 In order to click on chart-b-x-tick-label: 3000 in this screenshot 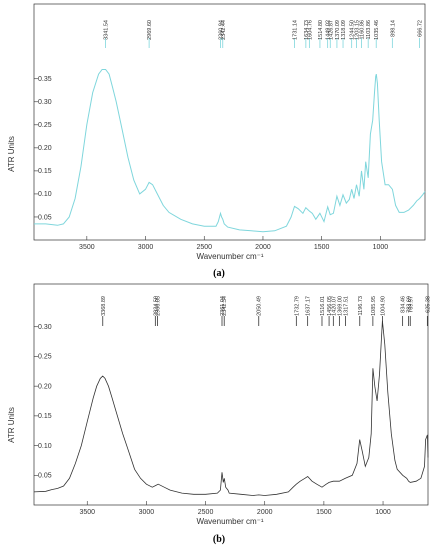, I will do `click(147, 512)`.